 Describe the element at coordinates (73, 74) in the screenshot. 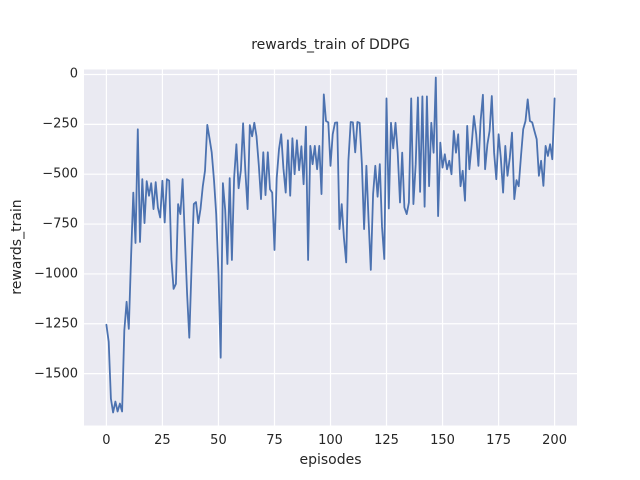

I see `y-tick-label: 0` at that location.